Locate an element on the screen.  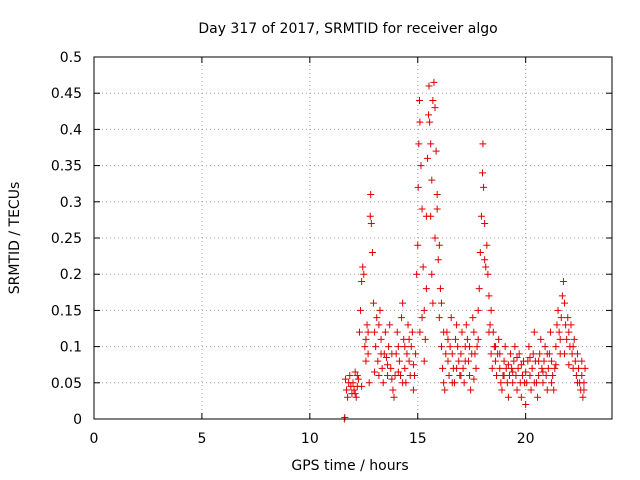
y-tick-label: 0 is located at coordinates (77, 420).